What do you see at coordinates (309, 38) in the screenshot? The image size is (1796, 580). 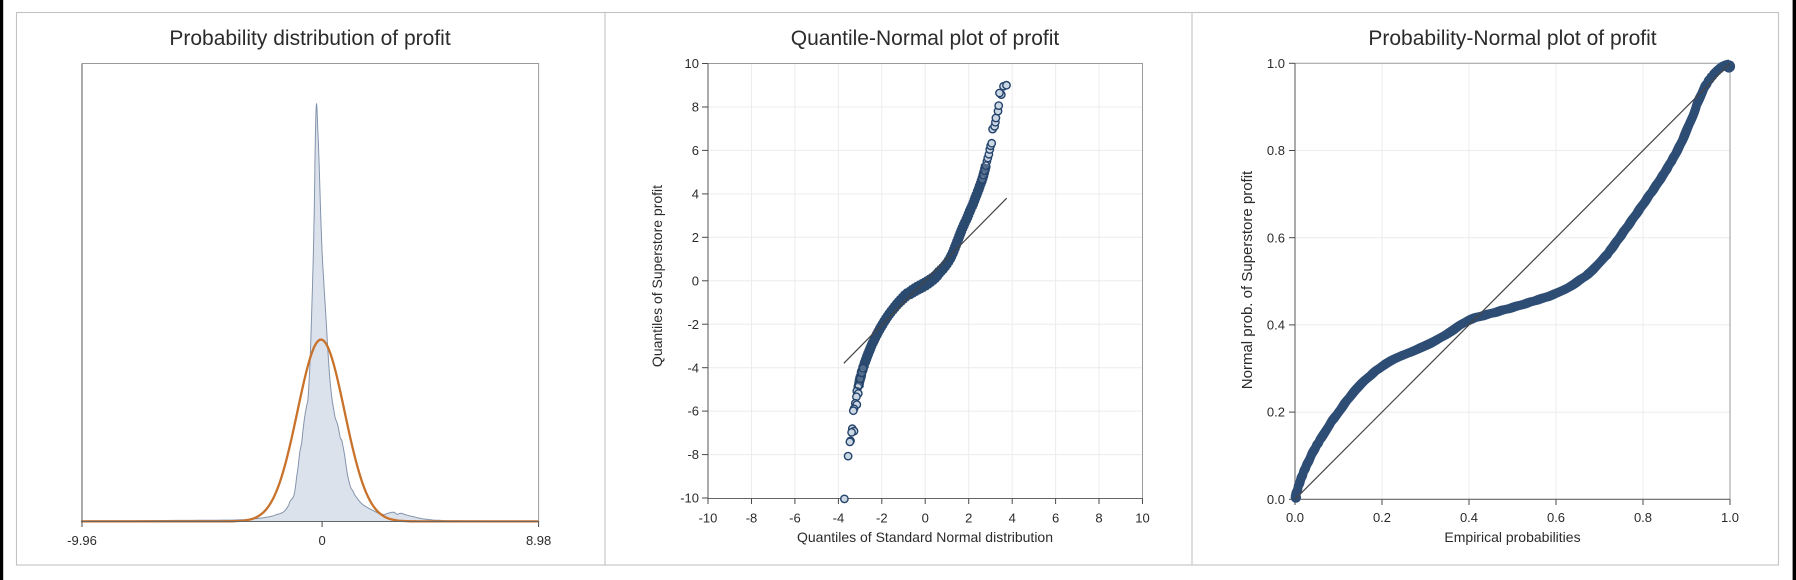 I see `svg-text:Probability distribution of pr: Probability distribution of profit` at bounding box center [309, 38].